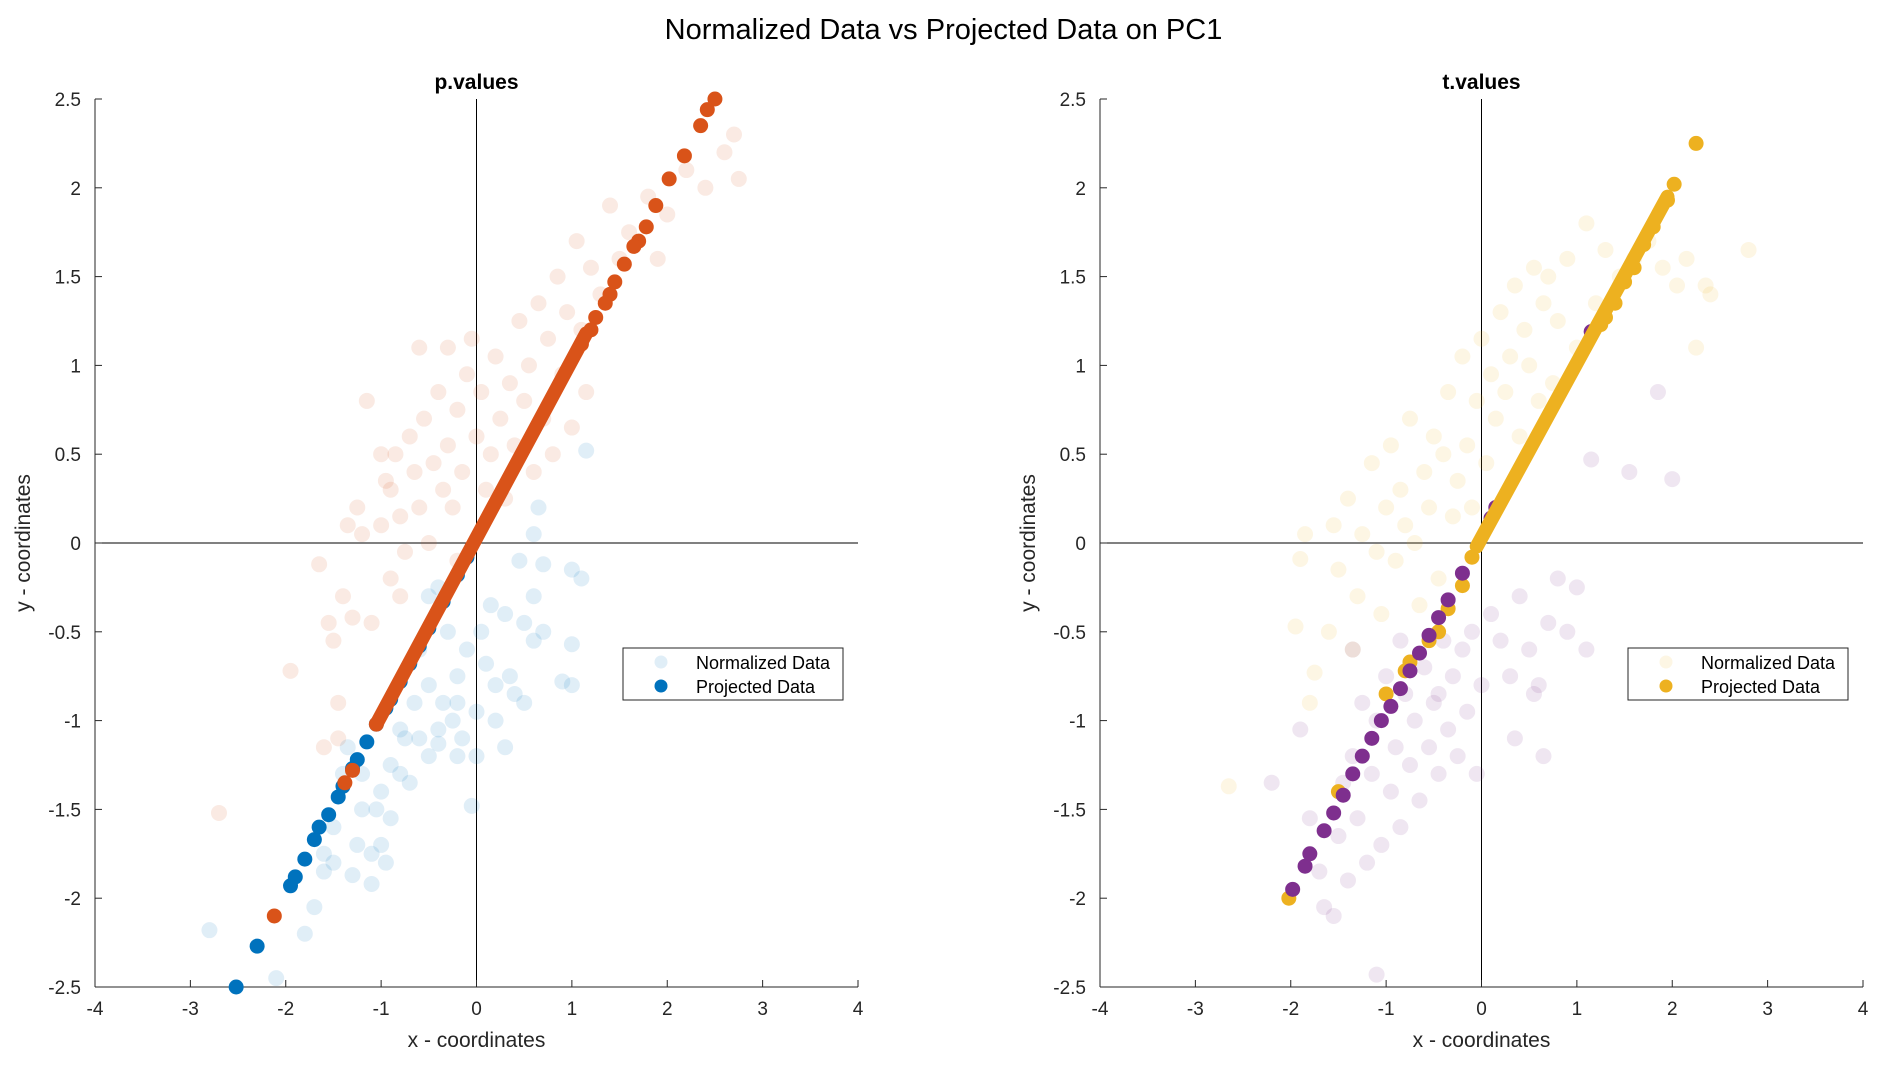  I want to click on panel-1-x-tick-label: -2, so click(285, 1009).